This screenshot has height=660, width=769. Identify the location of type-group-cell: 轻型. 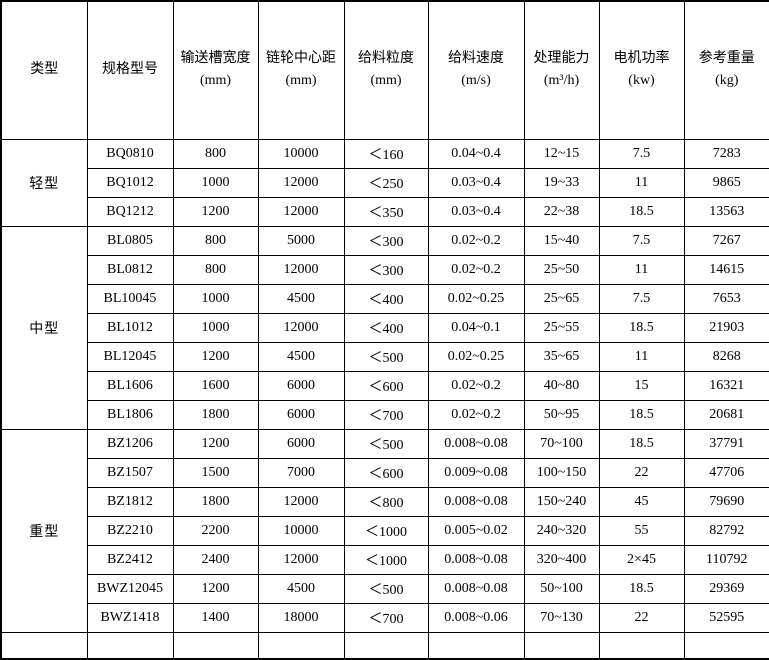
(44, 182).